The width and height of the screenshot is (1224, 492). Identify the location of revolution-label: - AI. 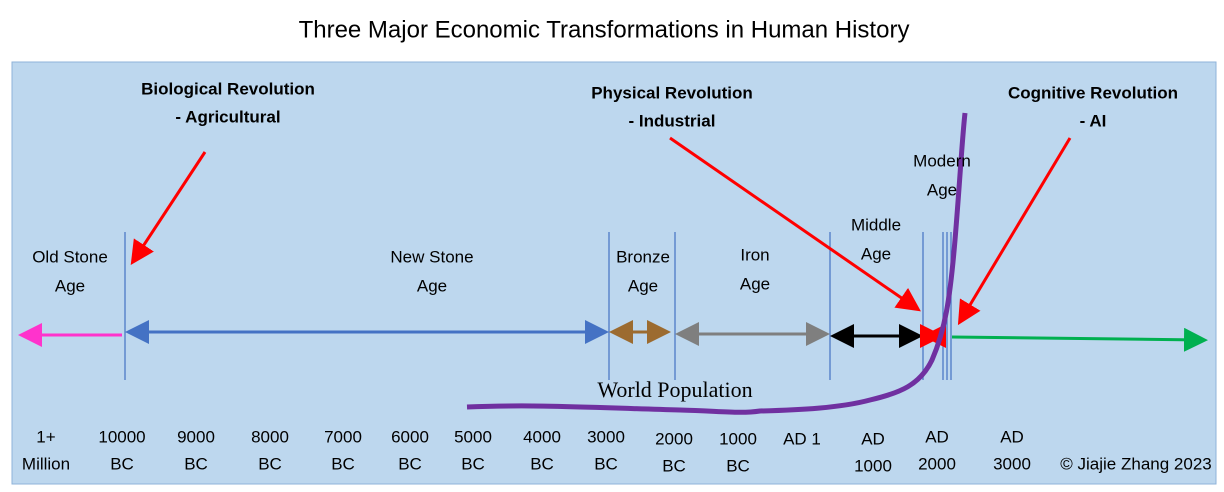
(1093, 120).